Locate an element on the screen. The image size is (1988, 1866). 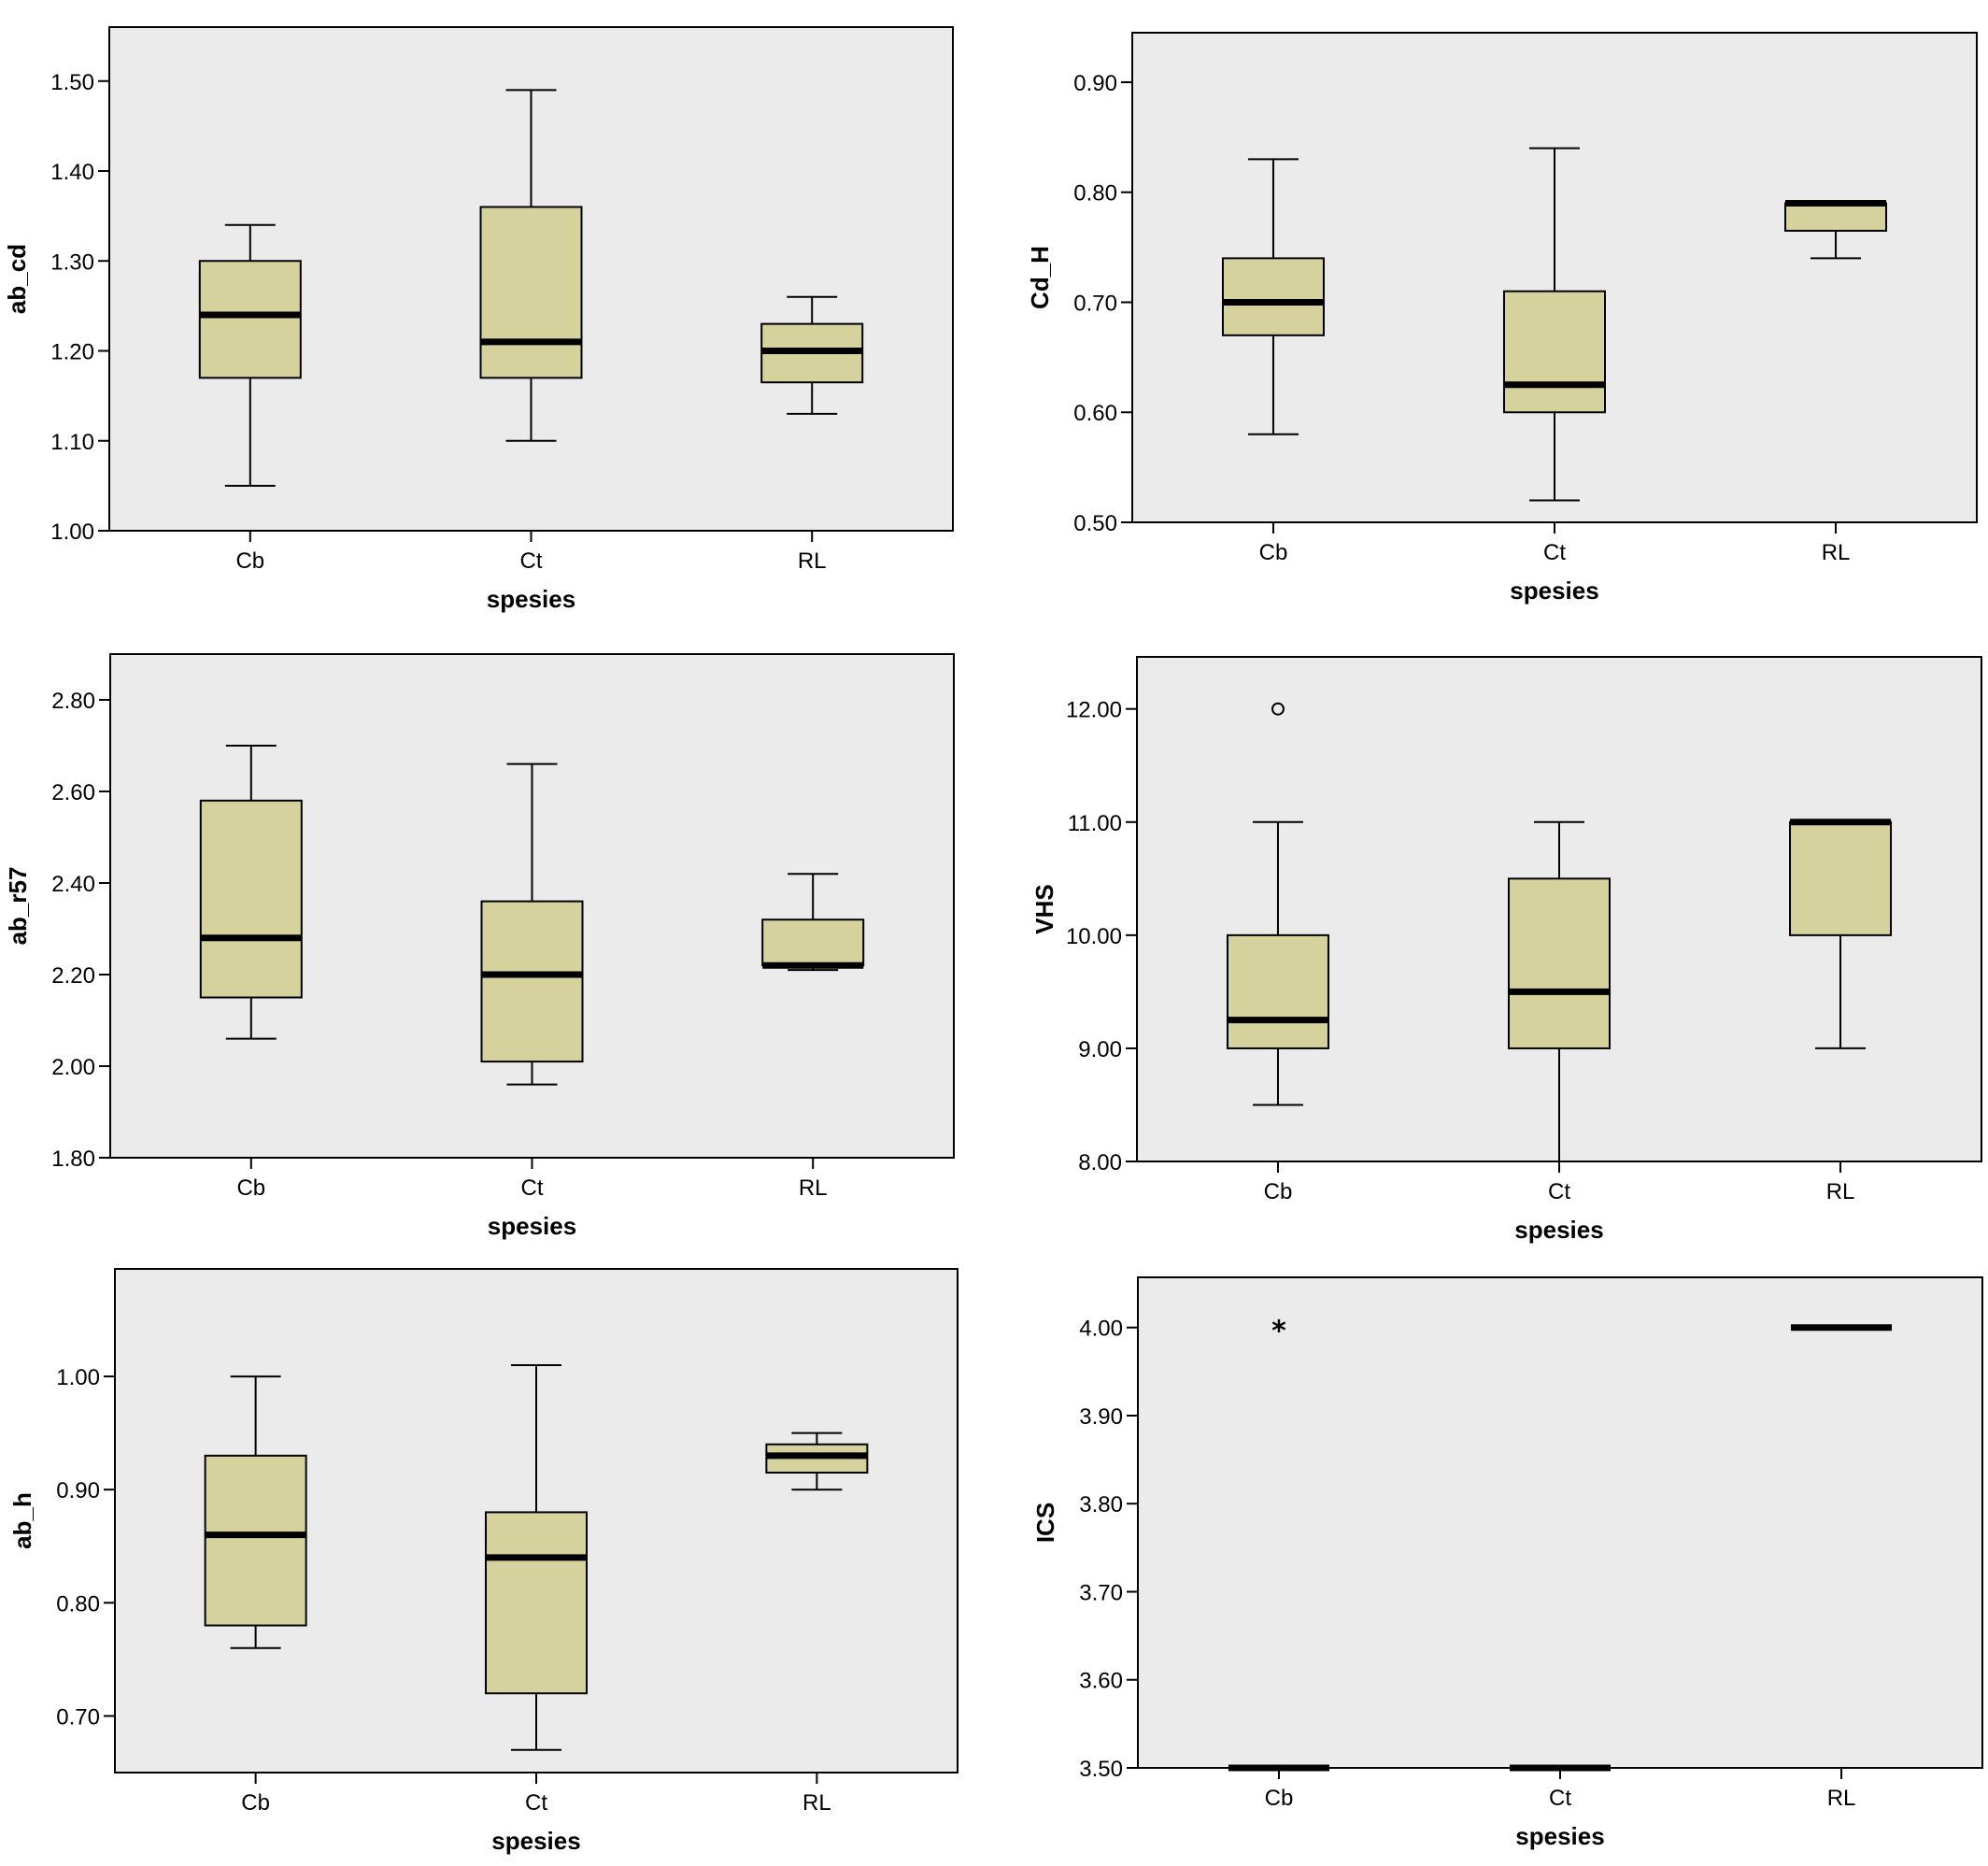
y-tick-label: 0.60 is located at coordinates (1095, 413).